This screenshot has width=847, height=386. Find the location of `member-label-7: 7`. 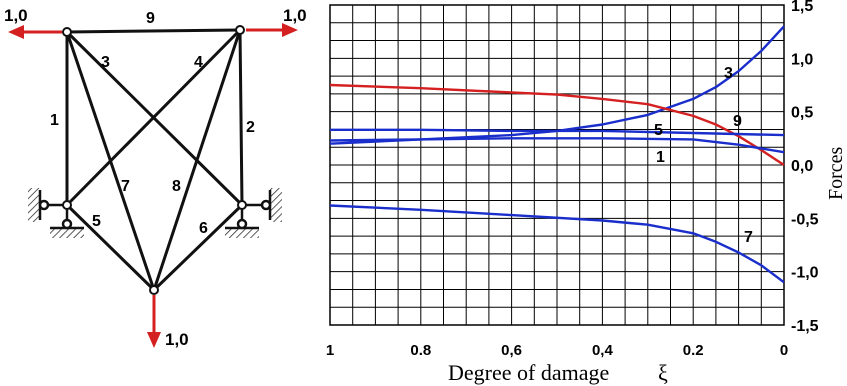

member-label-7: 7 is located at coordinates (125, 186).